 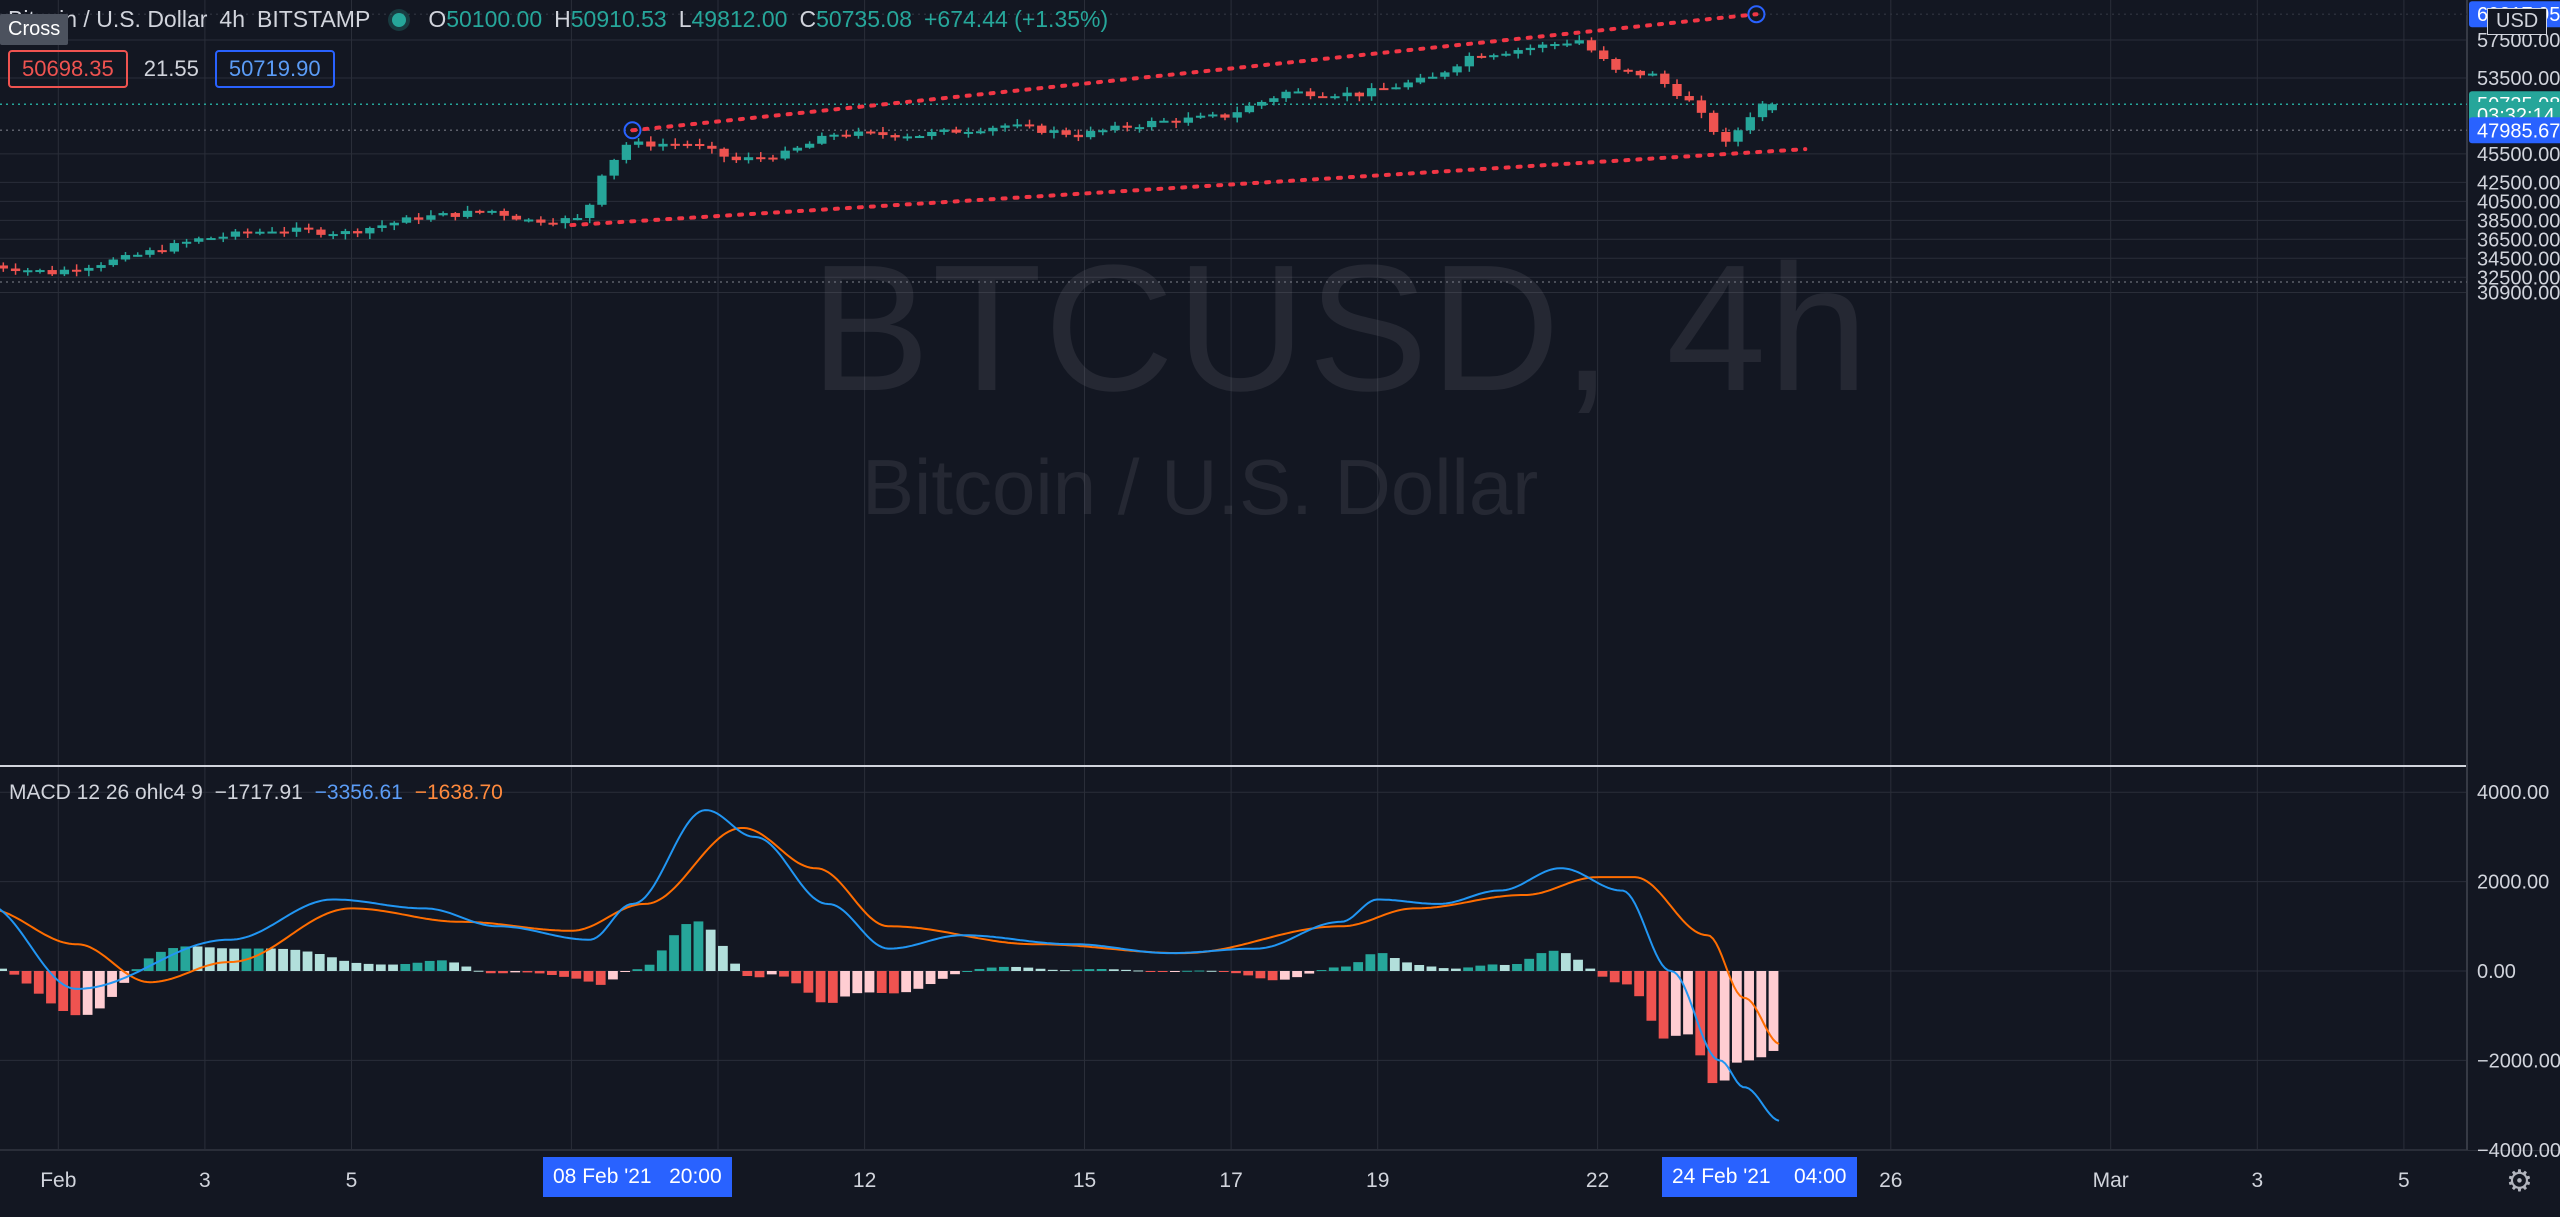 I want to click on time-tick-11: 5, so click(x=2404, y=1180).